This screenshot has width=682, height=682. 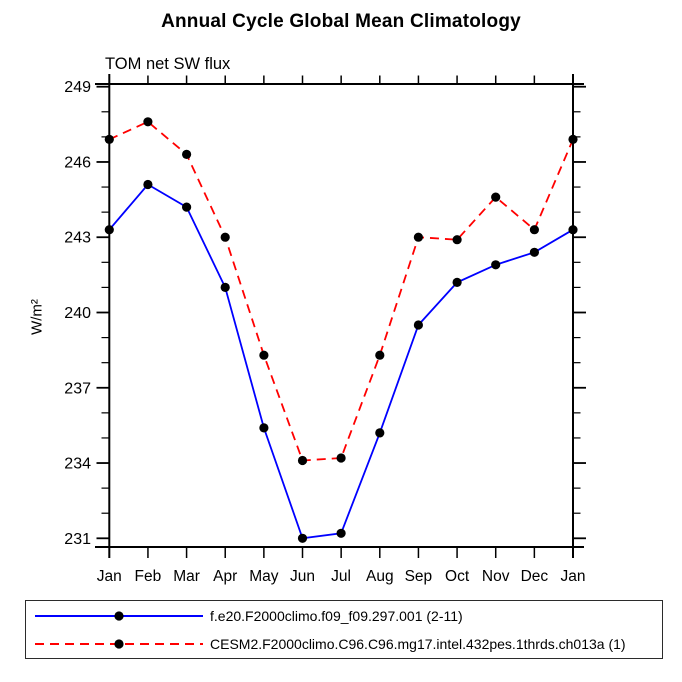 I want to click on y-tick-label: 234, so click(x=77, y=464).